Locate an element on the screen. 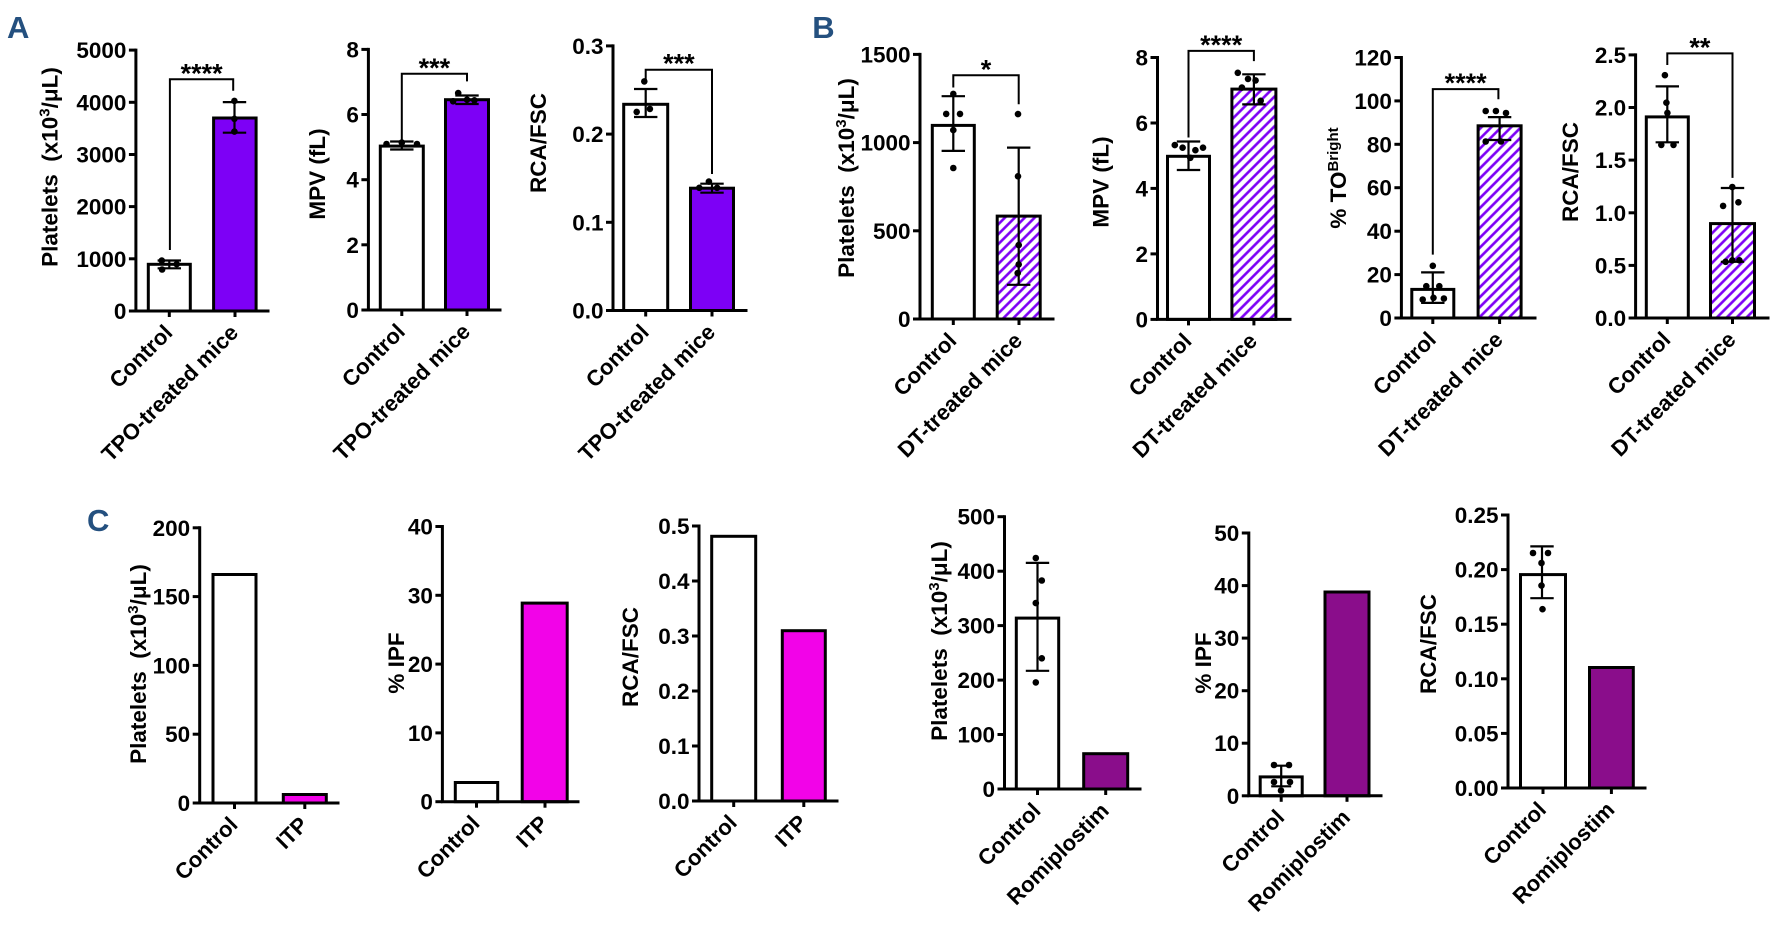 The image size is (1778, 929). svg-text: 150 is located at coordinates (172, 597).